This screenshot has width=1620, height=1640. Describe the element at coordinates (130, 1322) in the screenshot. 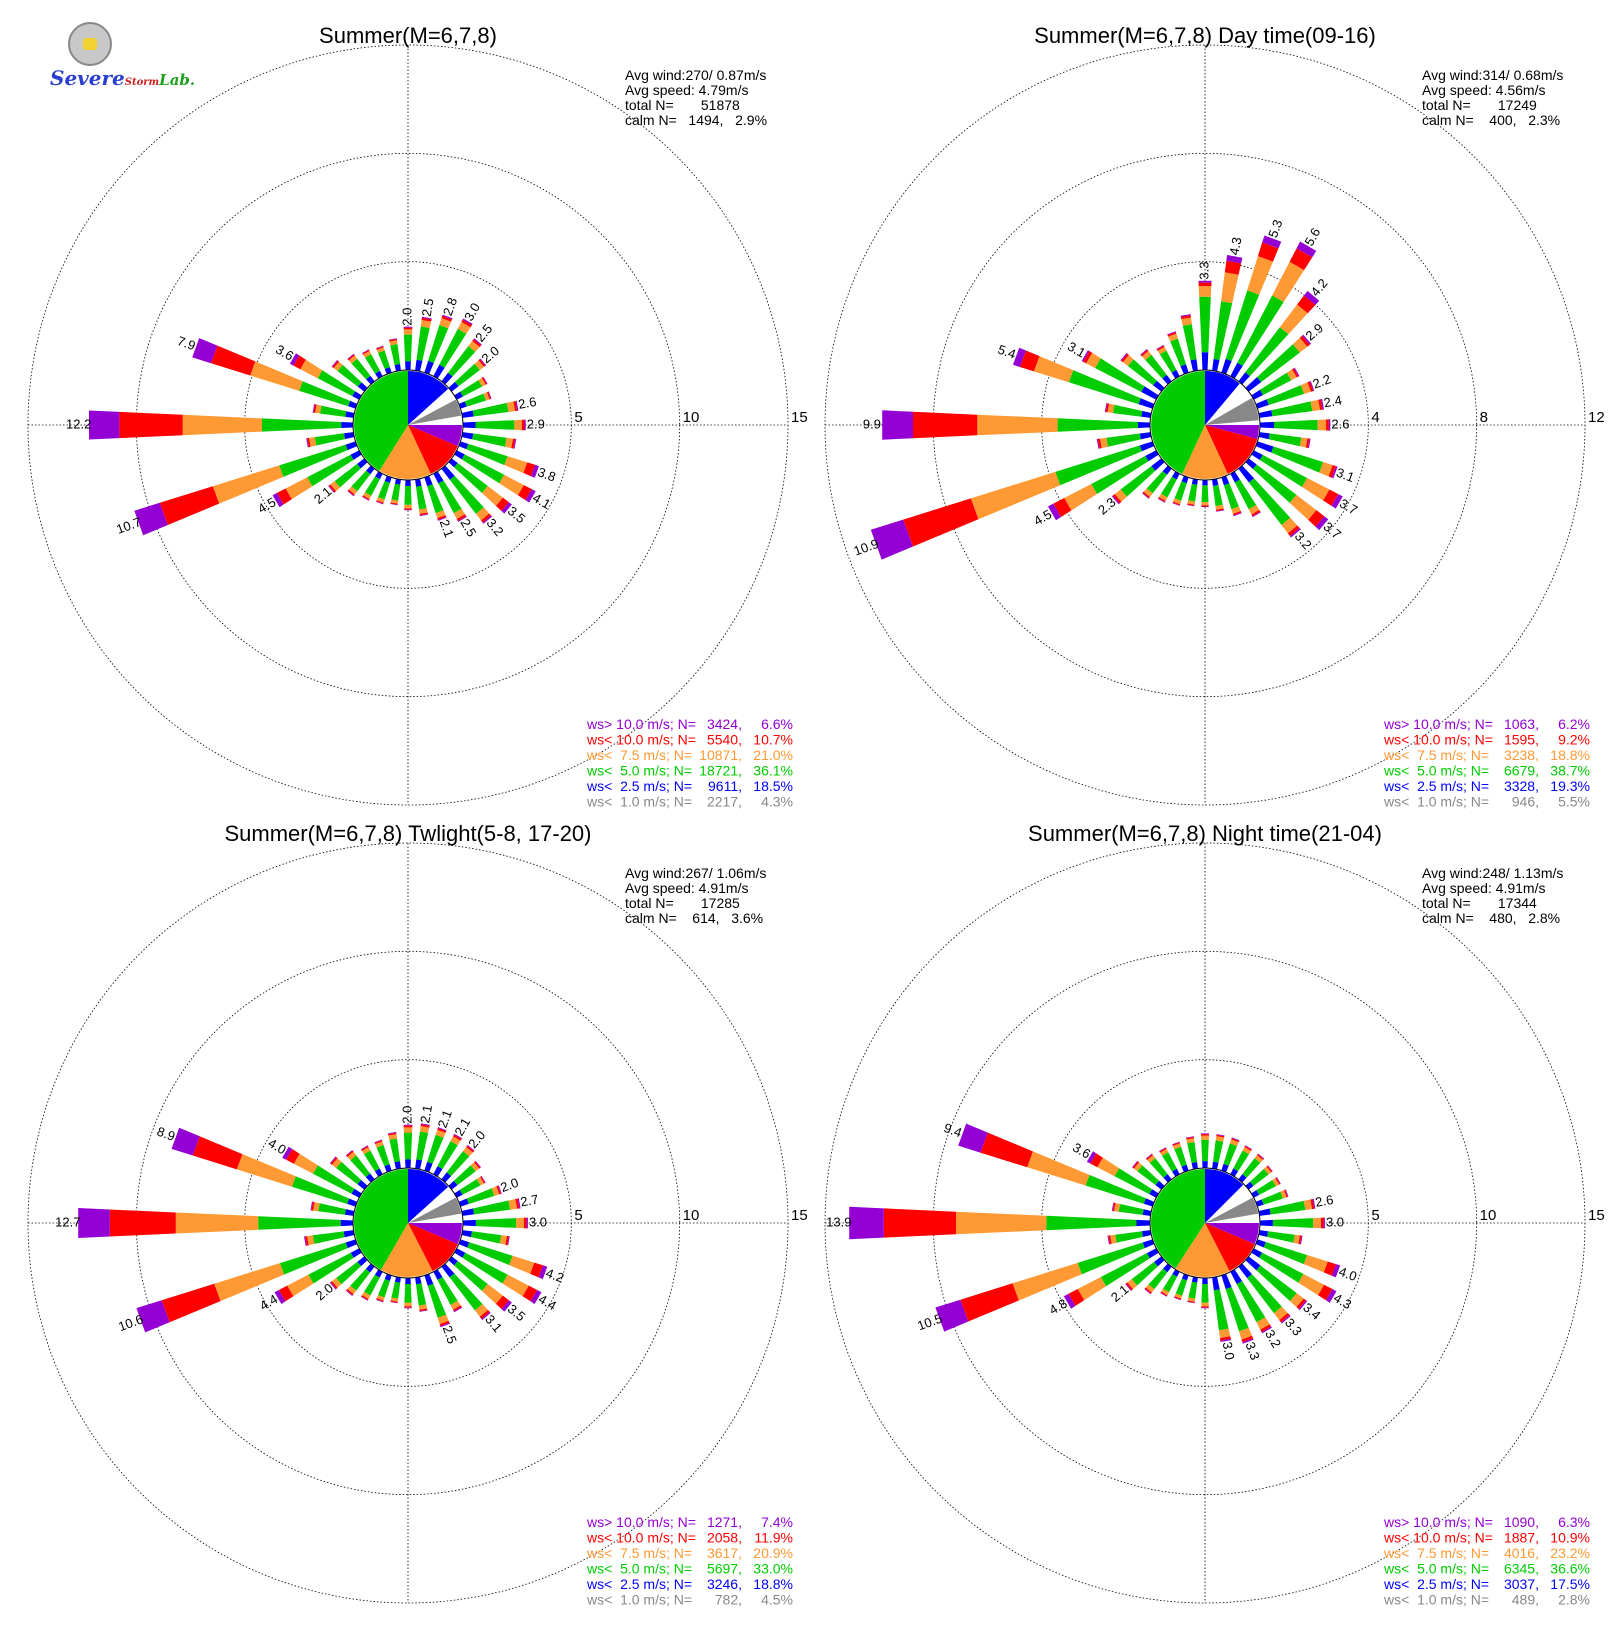

I see `bar-value-label: 10.6` at that location.